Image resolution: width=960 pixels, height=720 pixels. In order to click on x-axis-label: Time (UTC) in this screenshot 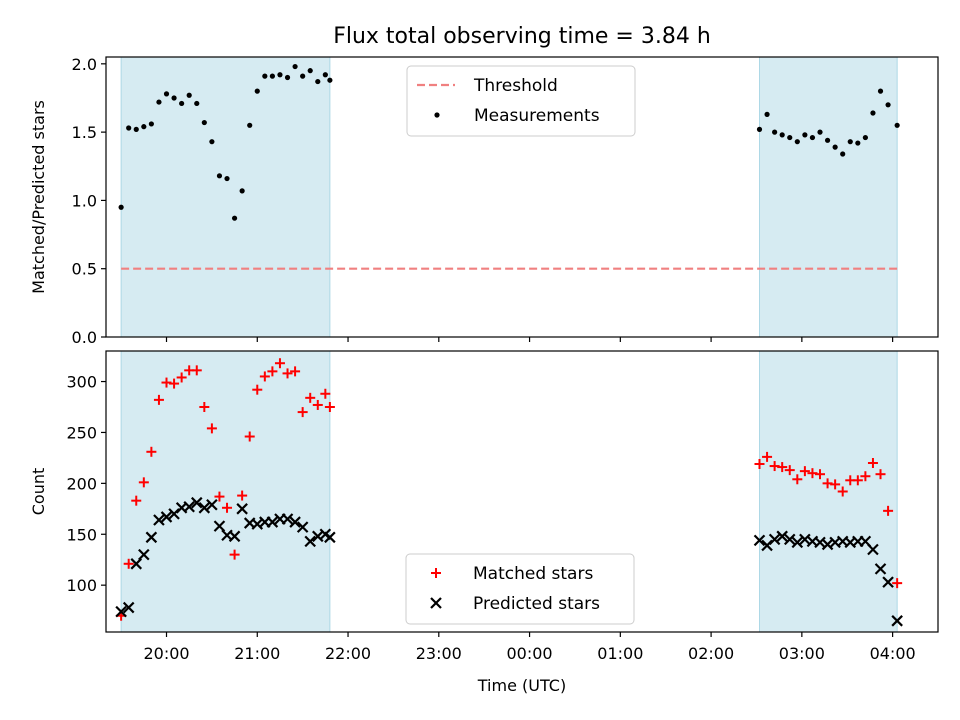, I will do `click(521, 685)`.